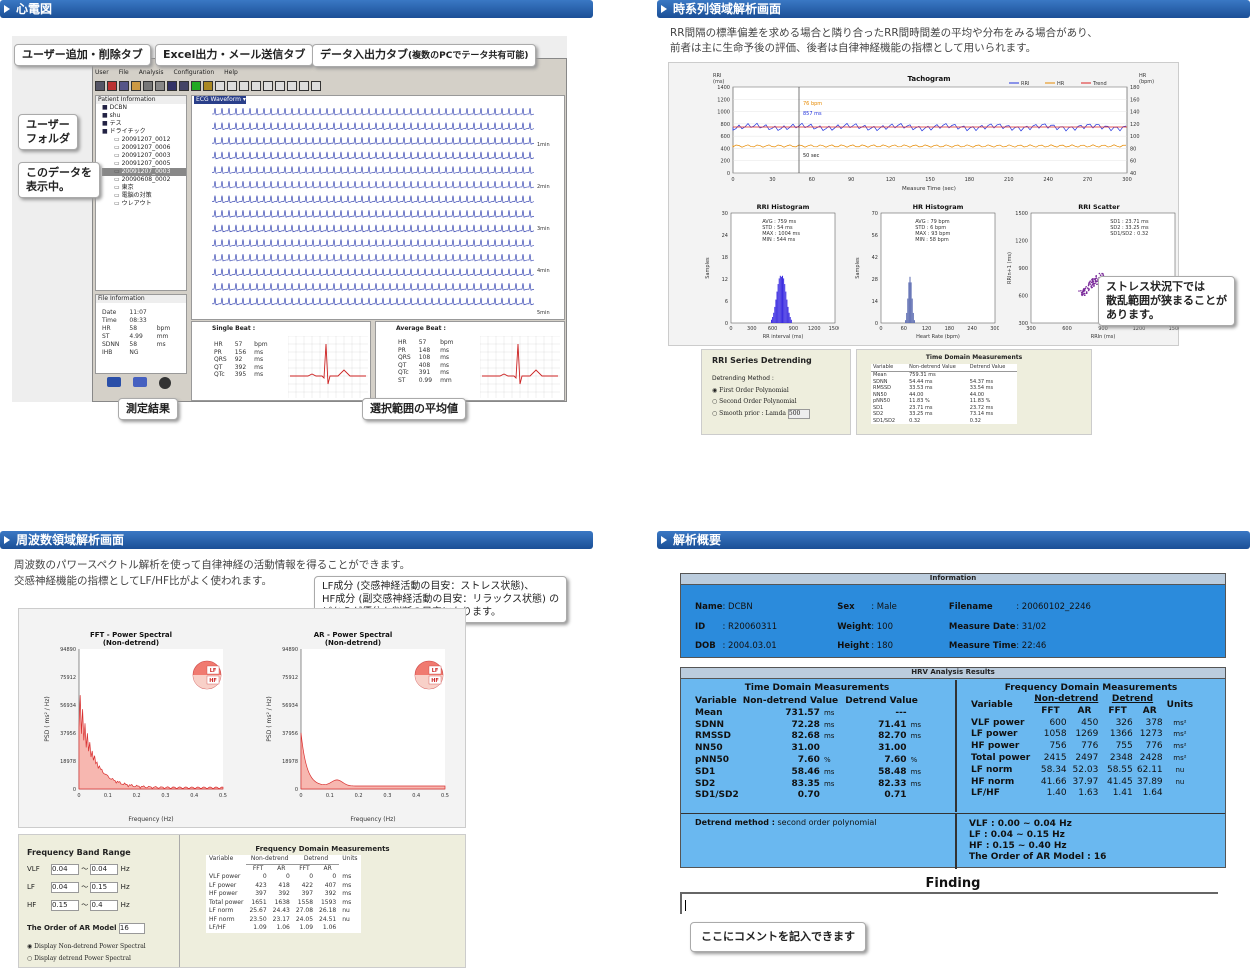 This screenshot has width=1250, height=968. I want to click on menu-file: File, so click(123, 72).